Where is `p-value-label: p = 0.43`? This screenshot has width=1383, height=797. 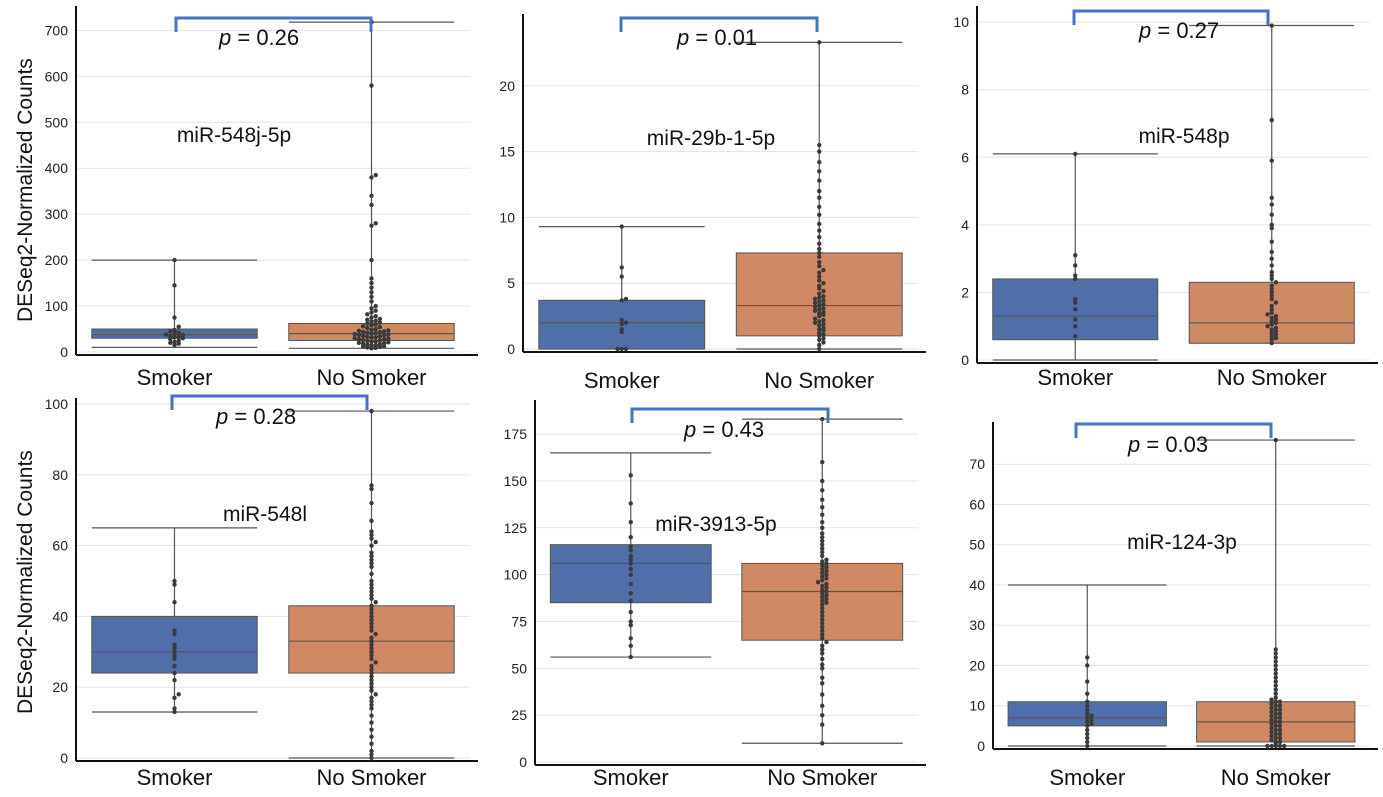
p-value-label: p = 0.43 is located at coordinates (723, 429).